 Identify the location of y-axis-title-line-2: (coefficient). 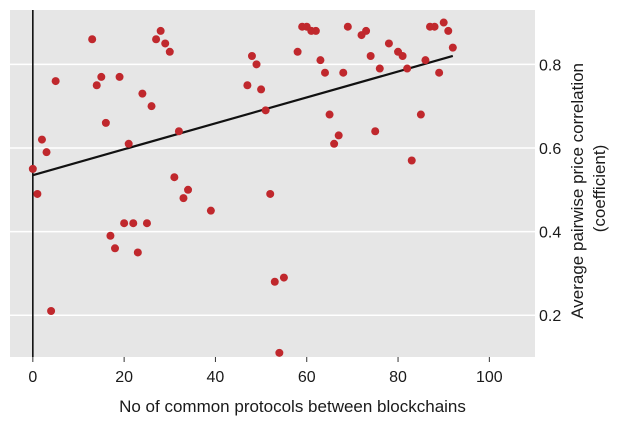
(599, 189).